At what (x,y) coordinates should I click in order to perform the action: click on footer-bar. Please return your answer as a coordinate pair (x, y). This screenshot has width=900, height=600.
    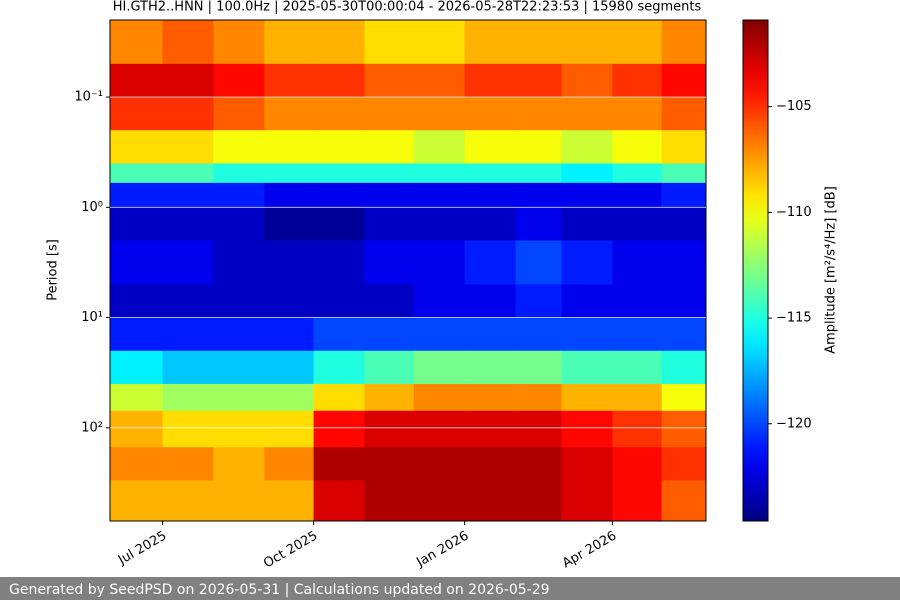
    Looking at the image, I should click on (450, 588).